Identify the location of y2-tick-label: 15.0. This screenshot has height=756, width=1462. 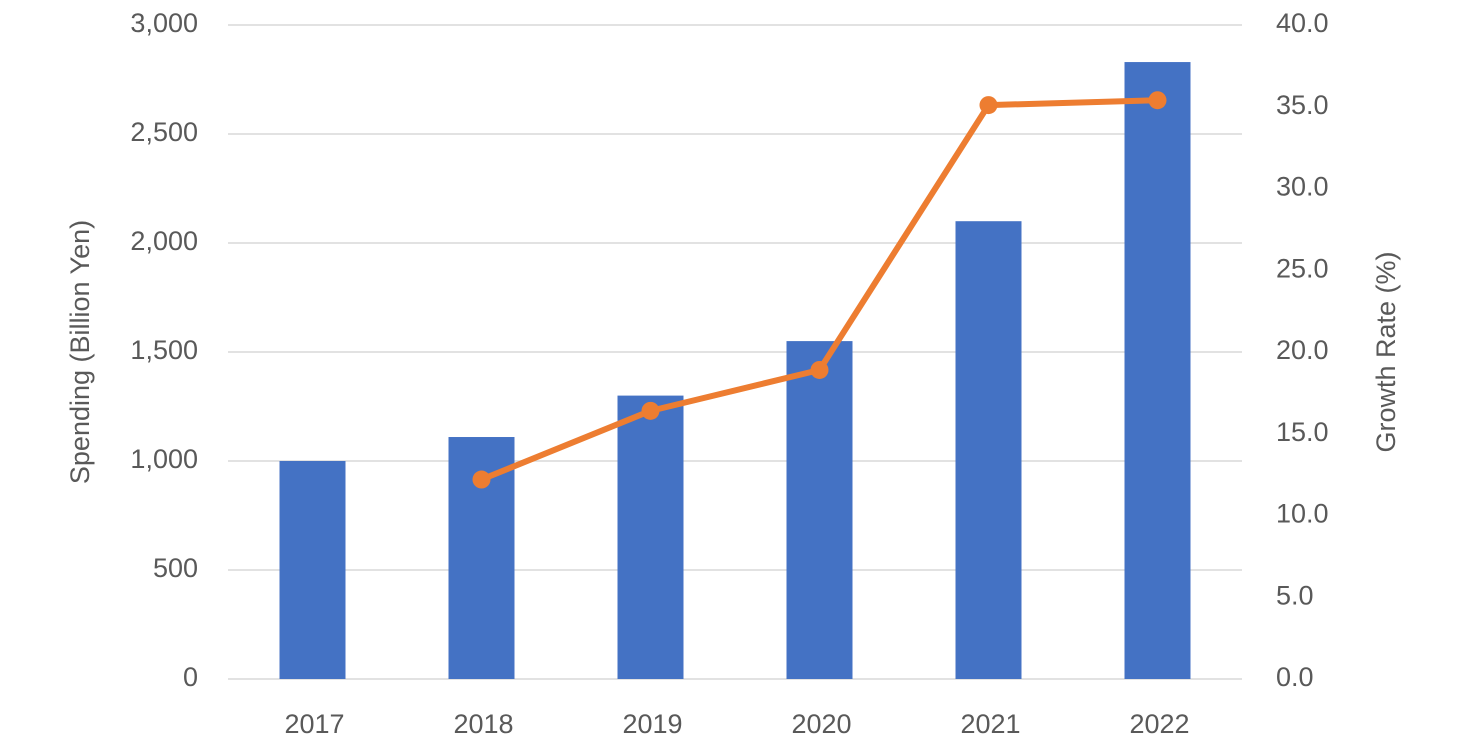
(1302, 432).